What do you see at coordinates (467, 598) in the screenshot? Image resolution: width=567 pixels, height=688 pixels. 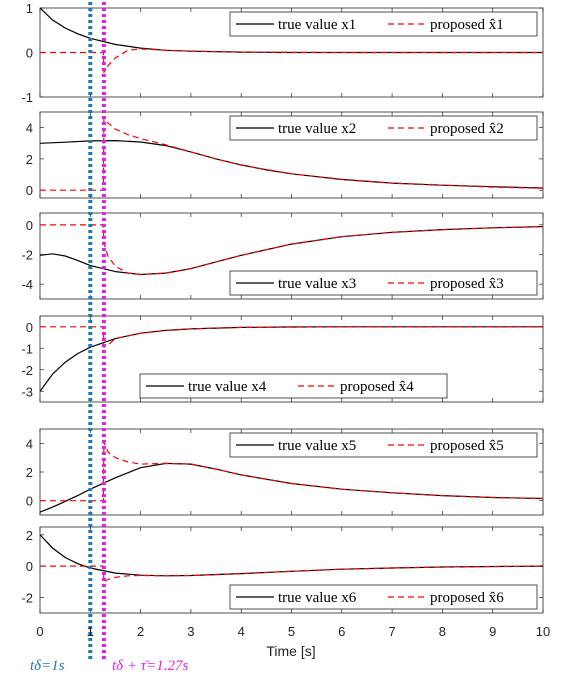 I see `legend-estimate-label: proposed x̂6` at bounding box center [467, 598].